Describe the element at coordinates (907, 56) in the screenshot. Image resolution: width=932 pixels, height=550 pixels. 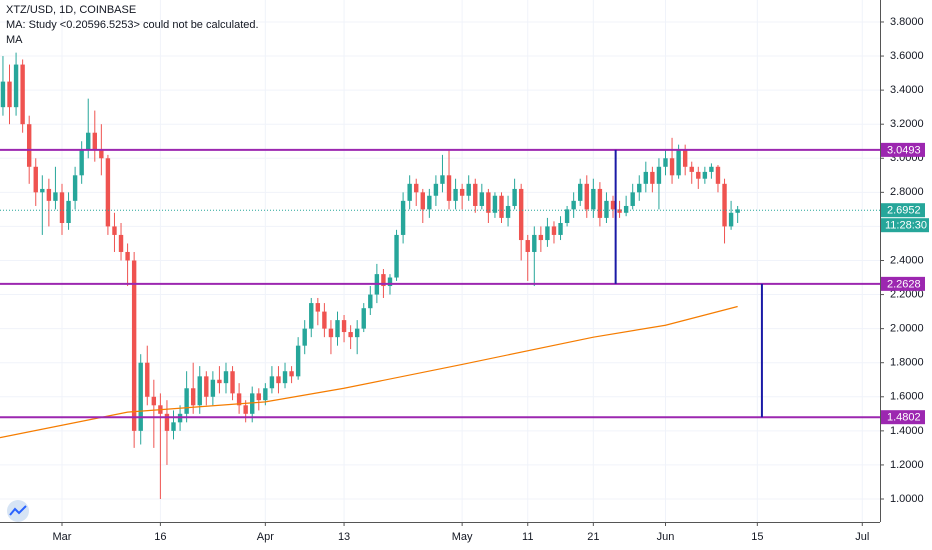
I see `y-tick-label: 3.6000` at that location.